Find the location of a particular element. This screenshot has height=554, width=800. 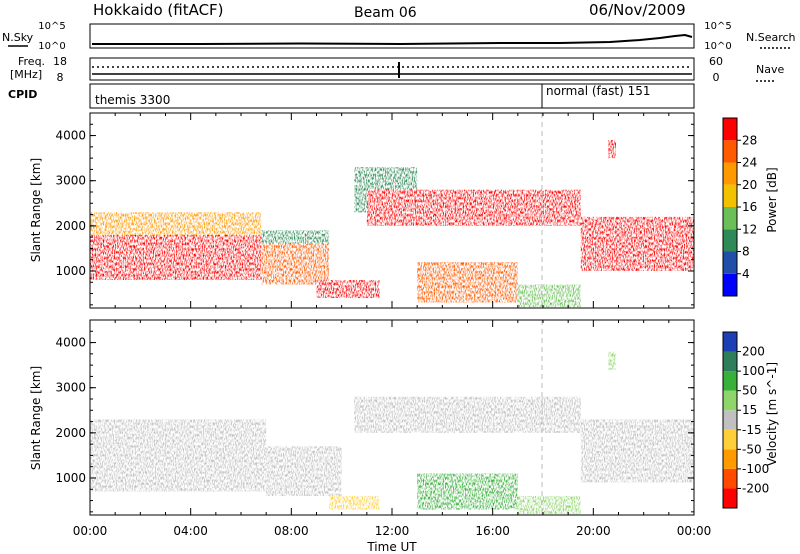

nsky-label: N.Sky is located at coordinates (18, 37).